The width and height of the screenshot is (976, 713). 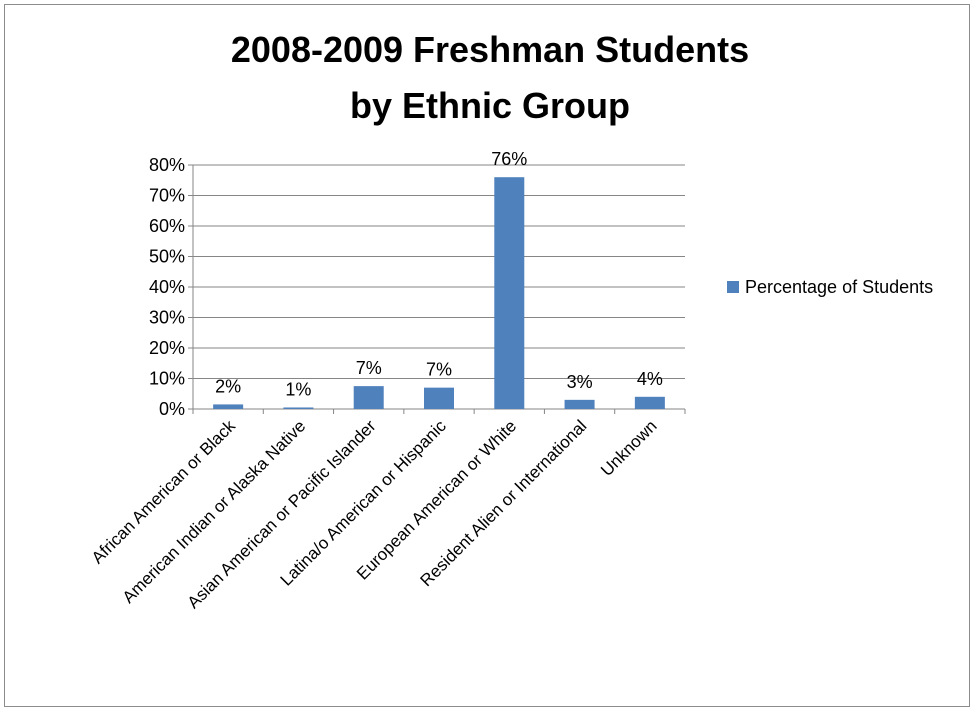 I want to click on data-label: 3%, so click(x=580, y=382).